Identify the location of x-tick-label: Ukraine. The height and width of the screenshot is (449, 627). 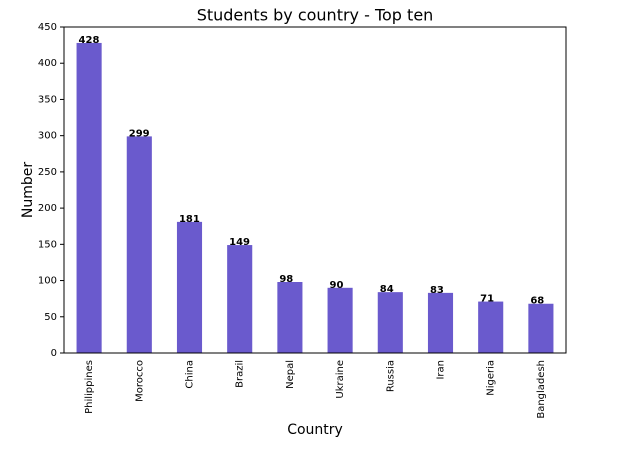
(340, 379).